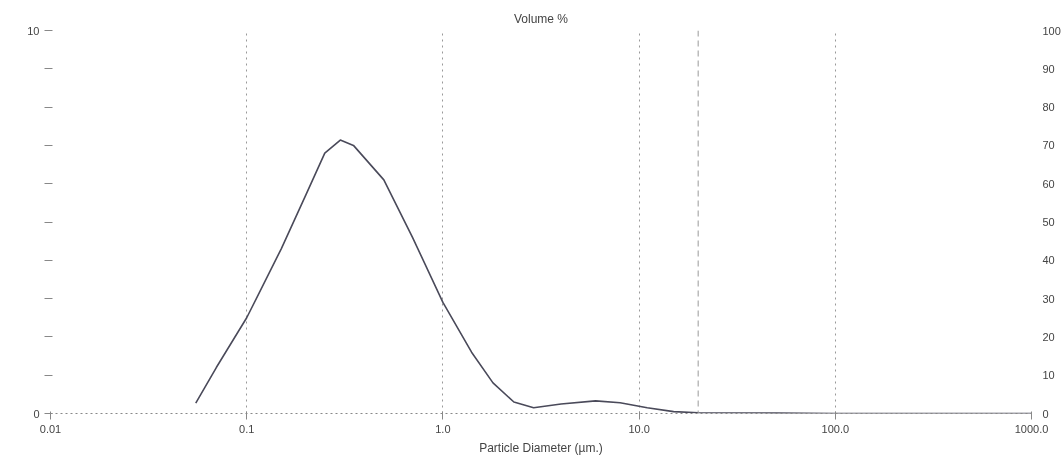  What do you see at coordinates (1031, 428) in the screenshot?
I see `x-tick-label: 1000.0` at bounding box center [1031, 428].